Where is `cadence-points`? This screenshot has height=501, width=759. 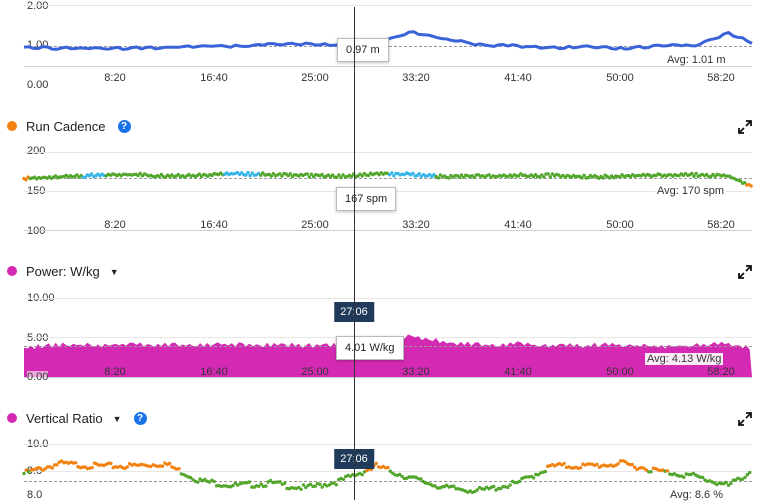
cadence-points is located at coordinates (387, 179).